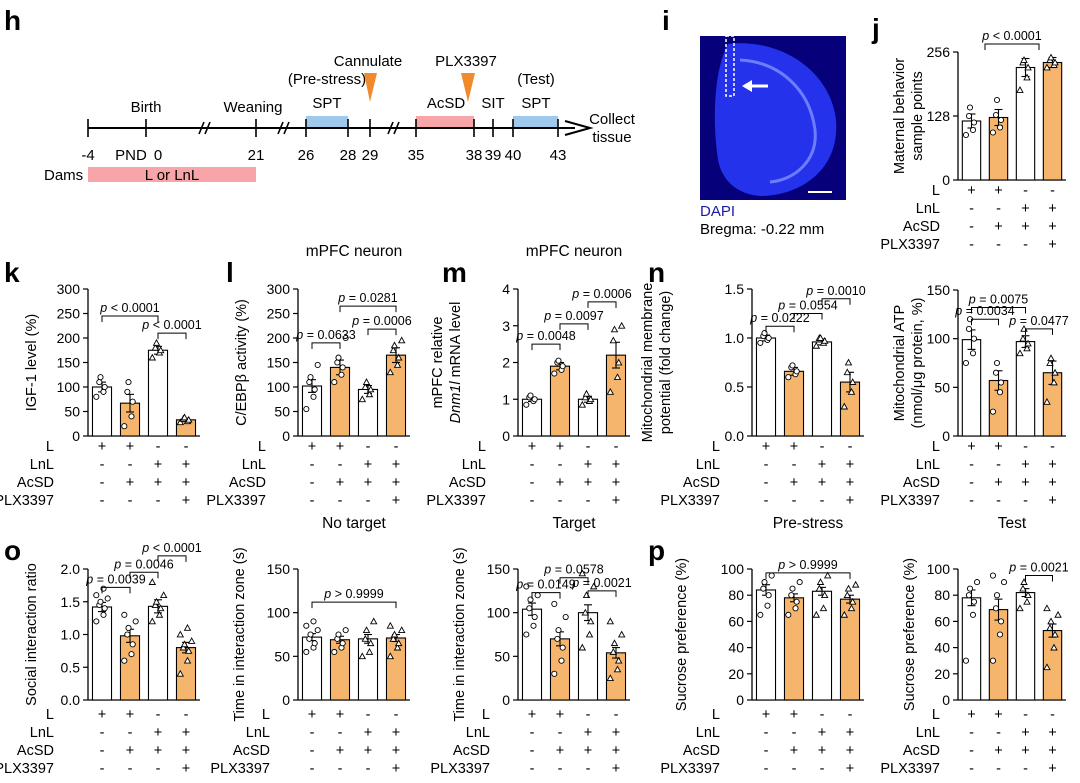 The image size is (1080, 783). I want to click on p-value: = 0.0149, so click(549, 585).